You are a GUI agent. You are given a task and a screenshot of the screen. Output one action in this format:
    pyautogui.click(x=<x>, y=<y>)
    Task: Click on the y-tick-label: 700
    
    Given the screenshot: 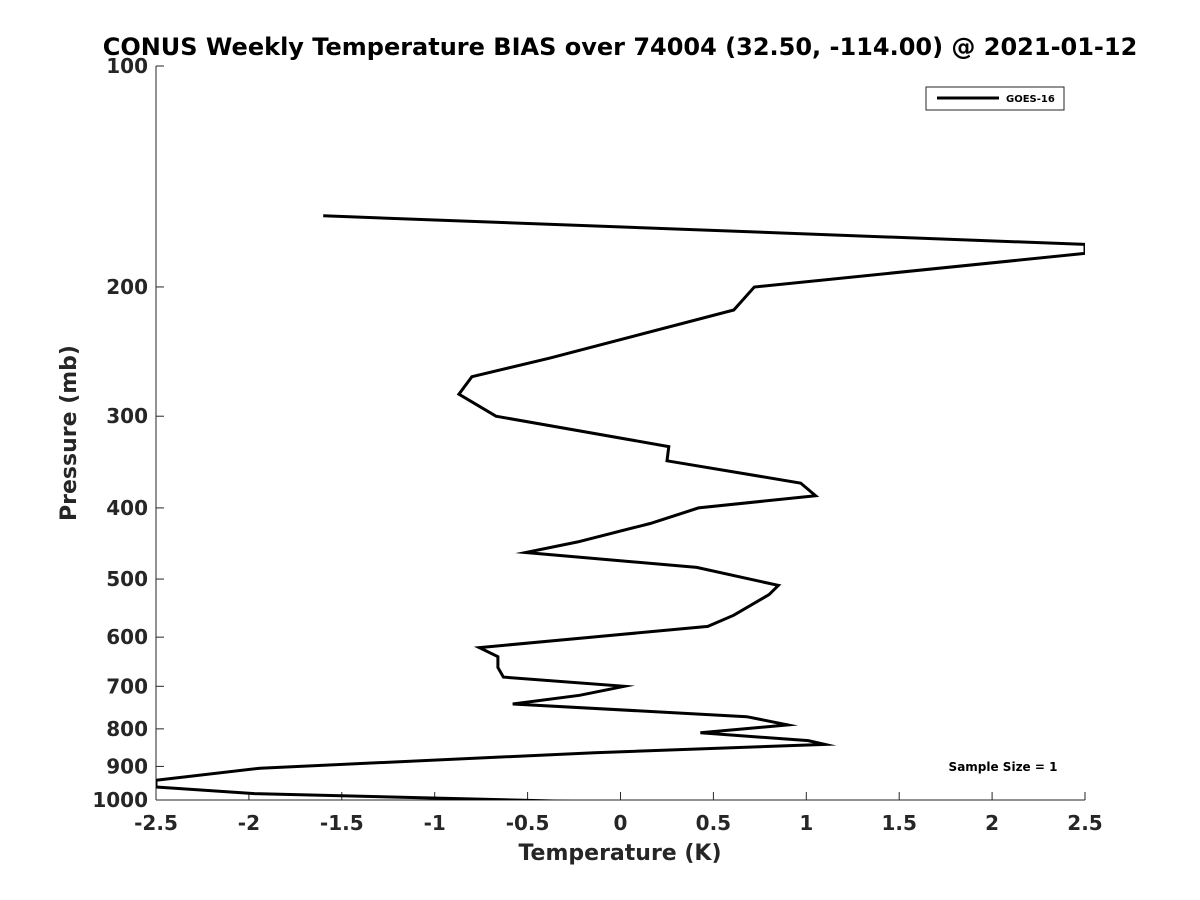 What is the action you would take?
    pyautogui.click(x=127, y=686)
    